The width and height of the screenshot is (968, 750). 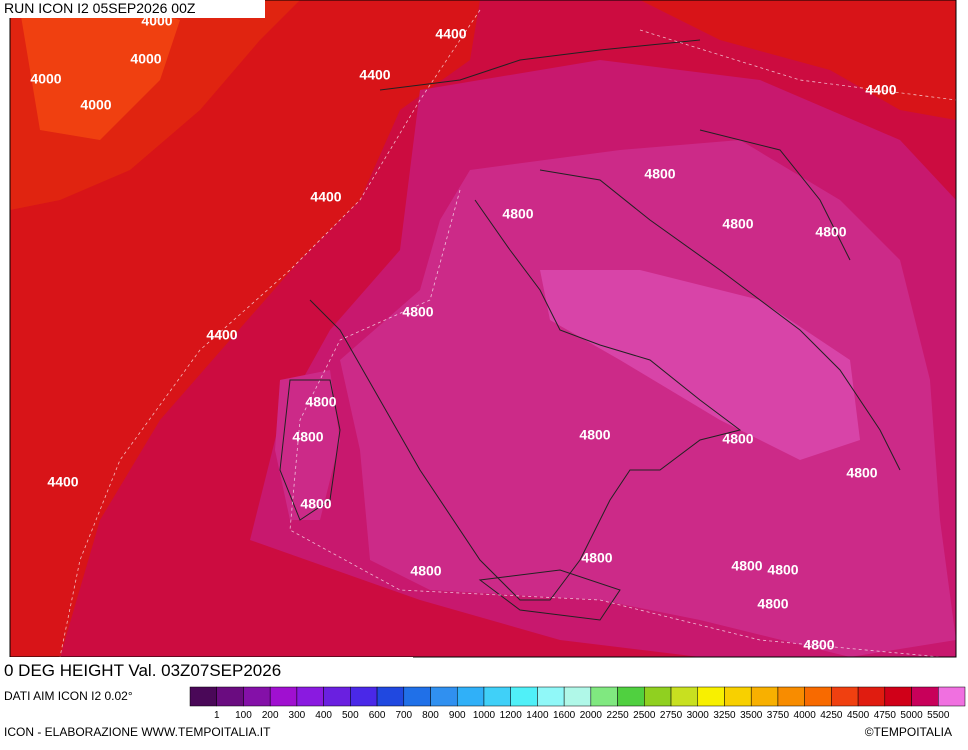 I want to click on legend-label: 1200, so click(x=511, y=715).